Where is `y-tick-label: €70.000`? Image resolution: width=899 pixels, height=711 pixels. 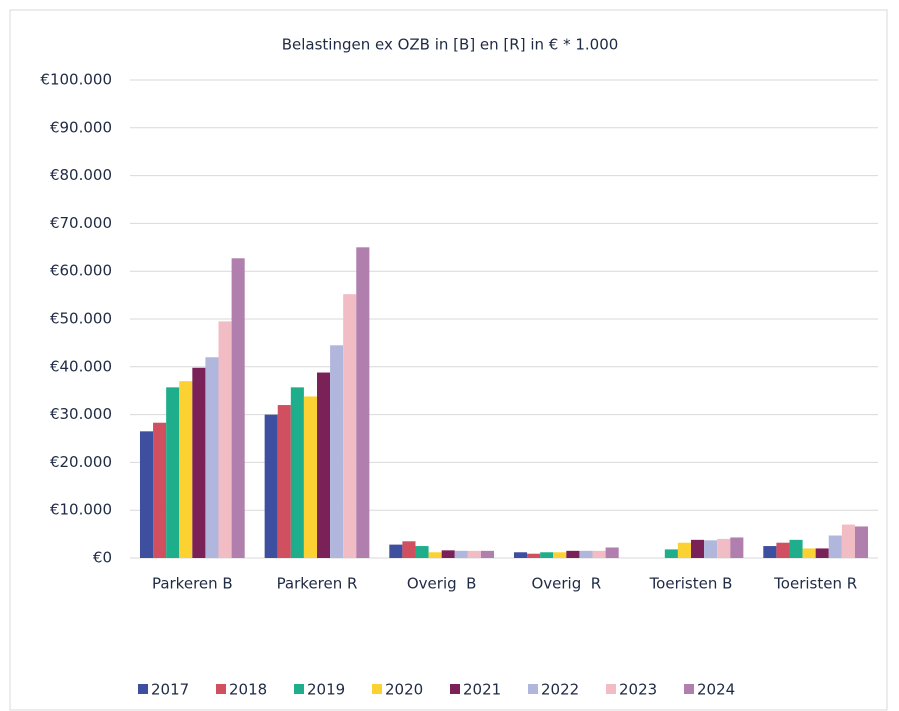
y-tick-label: €70.000 is located at coordinates (81, 223).